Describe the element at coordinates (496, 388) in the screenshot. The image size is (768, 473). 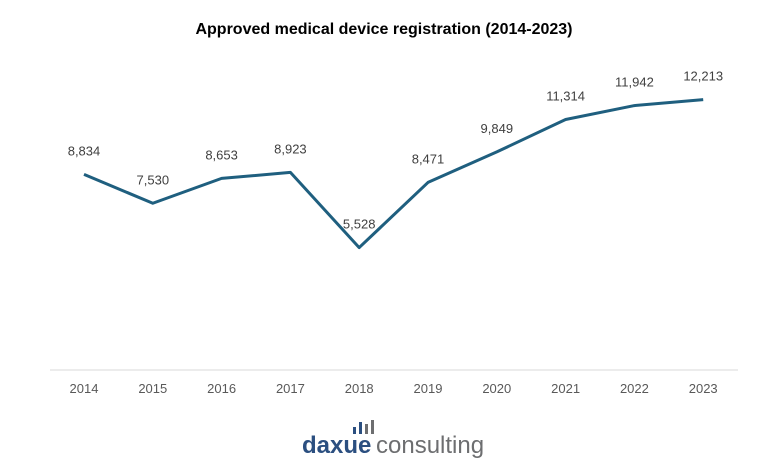
I see `x-tick-label: 2020` at that location.